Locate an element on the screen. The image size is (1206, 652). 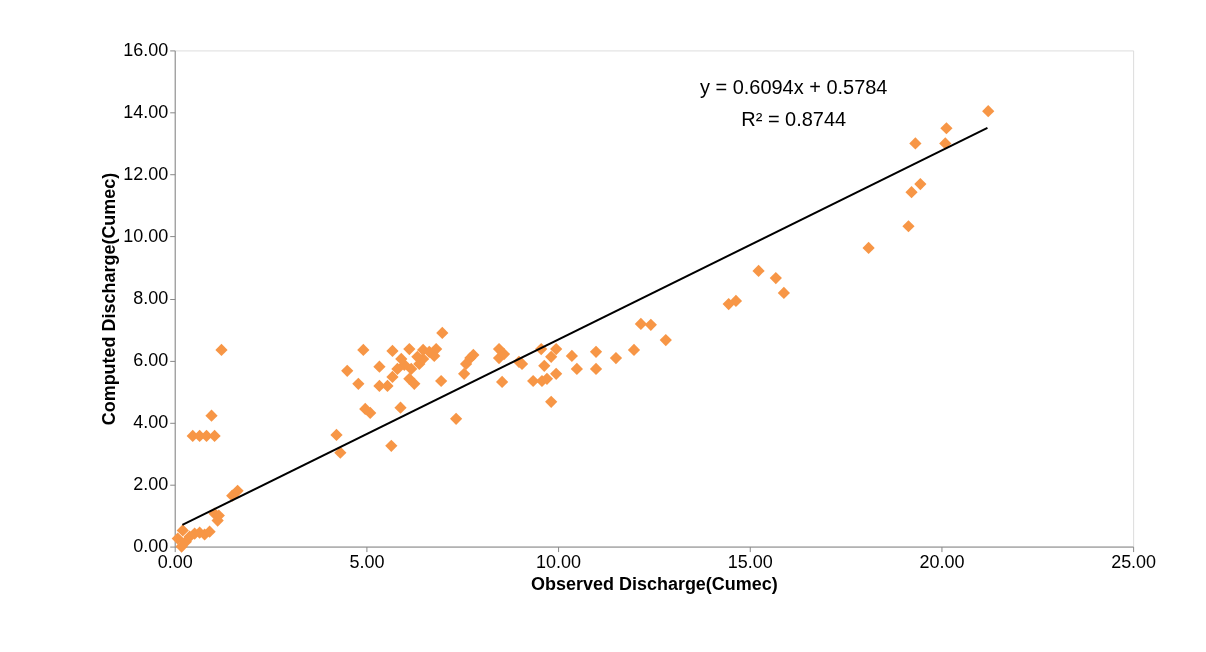
x-tick-label: 20.00 is located at coordinates (942, 562).